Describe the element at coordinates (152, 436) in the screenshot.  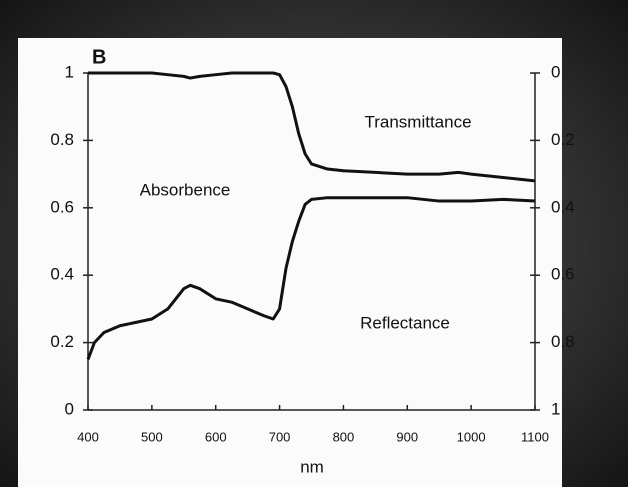
I see `x-tick-label: 500` at that location.